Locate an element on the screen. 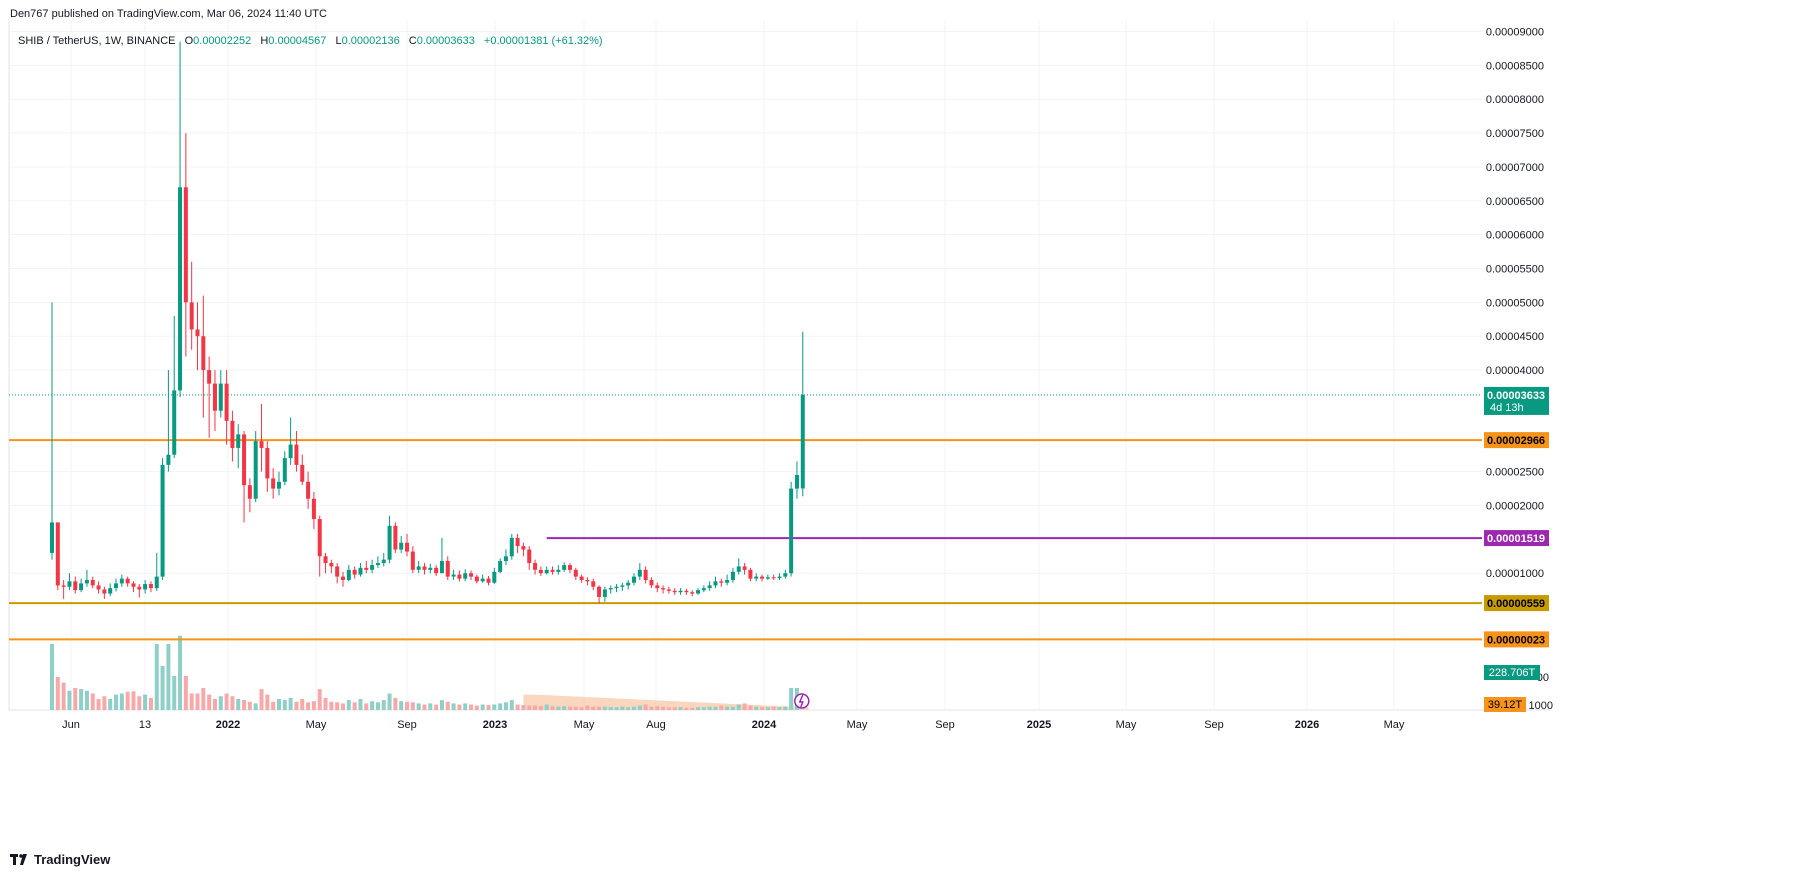  x-tick-label: Jun is located at coordinates (71, 725).